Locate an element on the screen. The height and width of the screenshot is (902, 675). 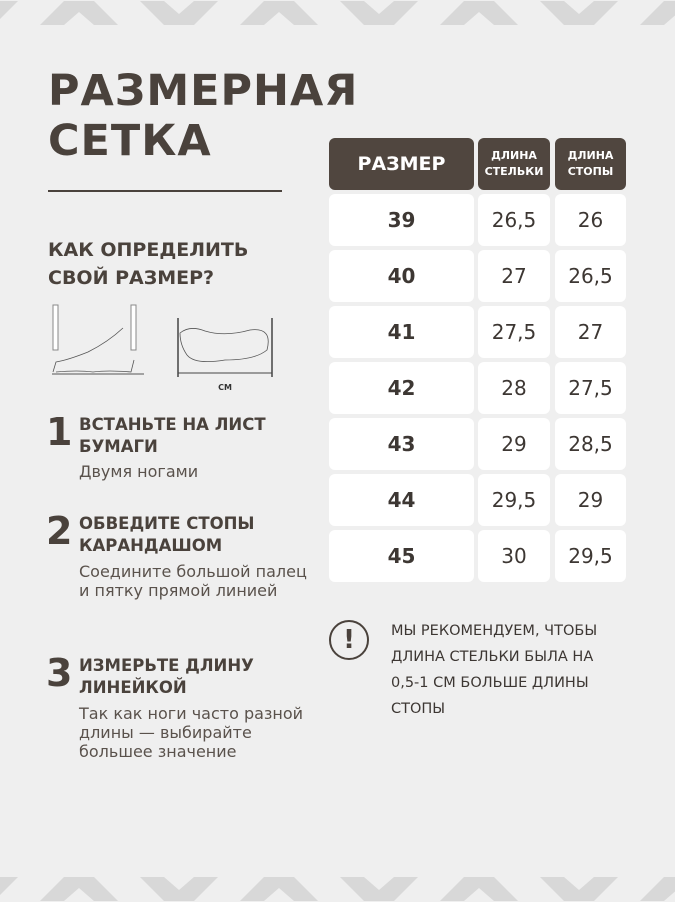
step-heading: ОБВЕДИТЕ СТОПЫ КАРАНДАШОМ is located at coordinates (167, 534).